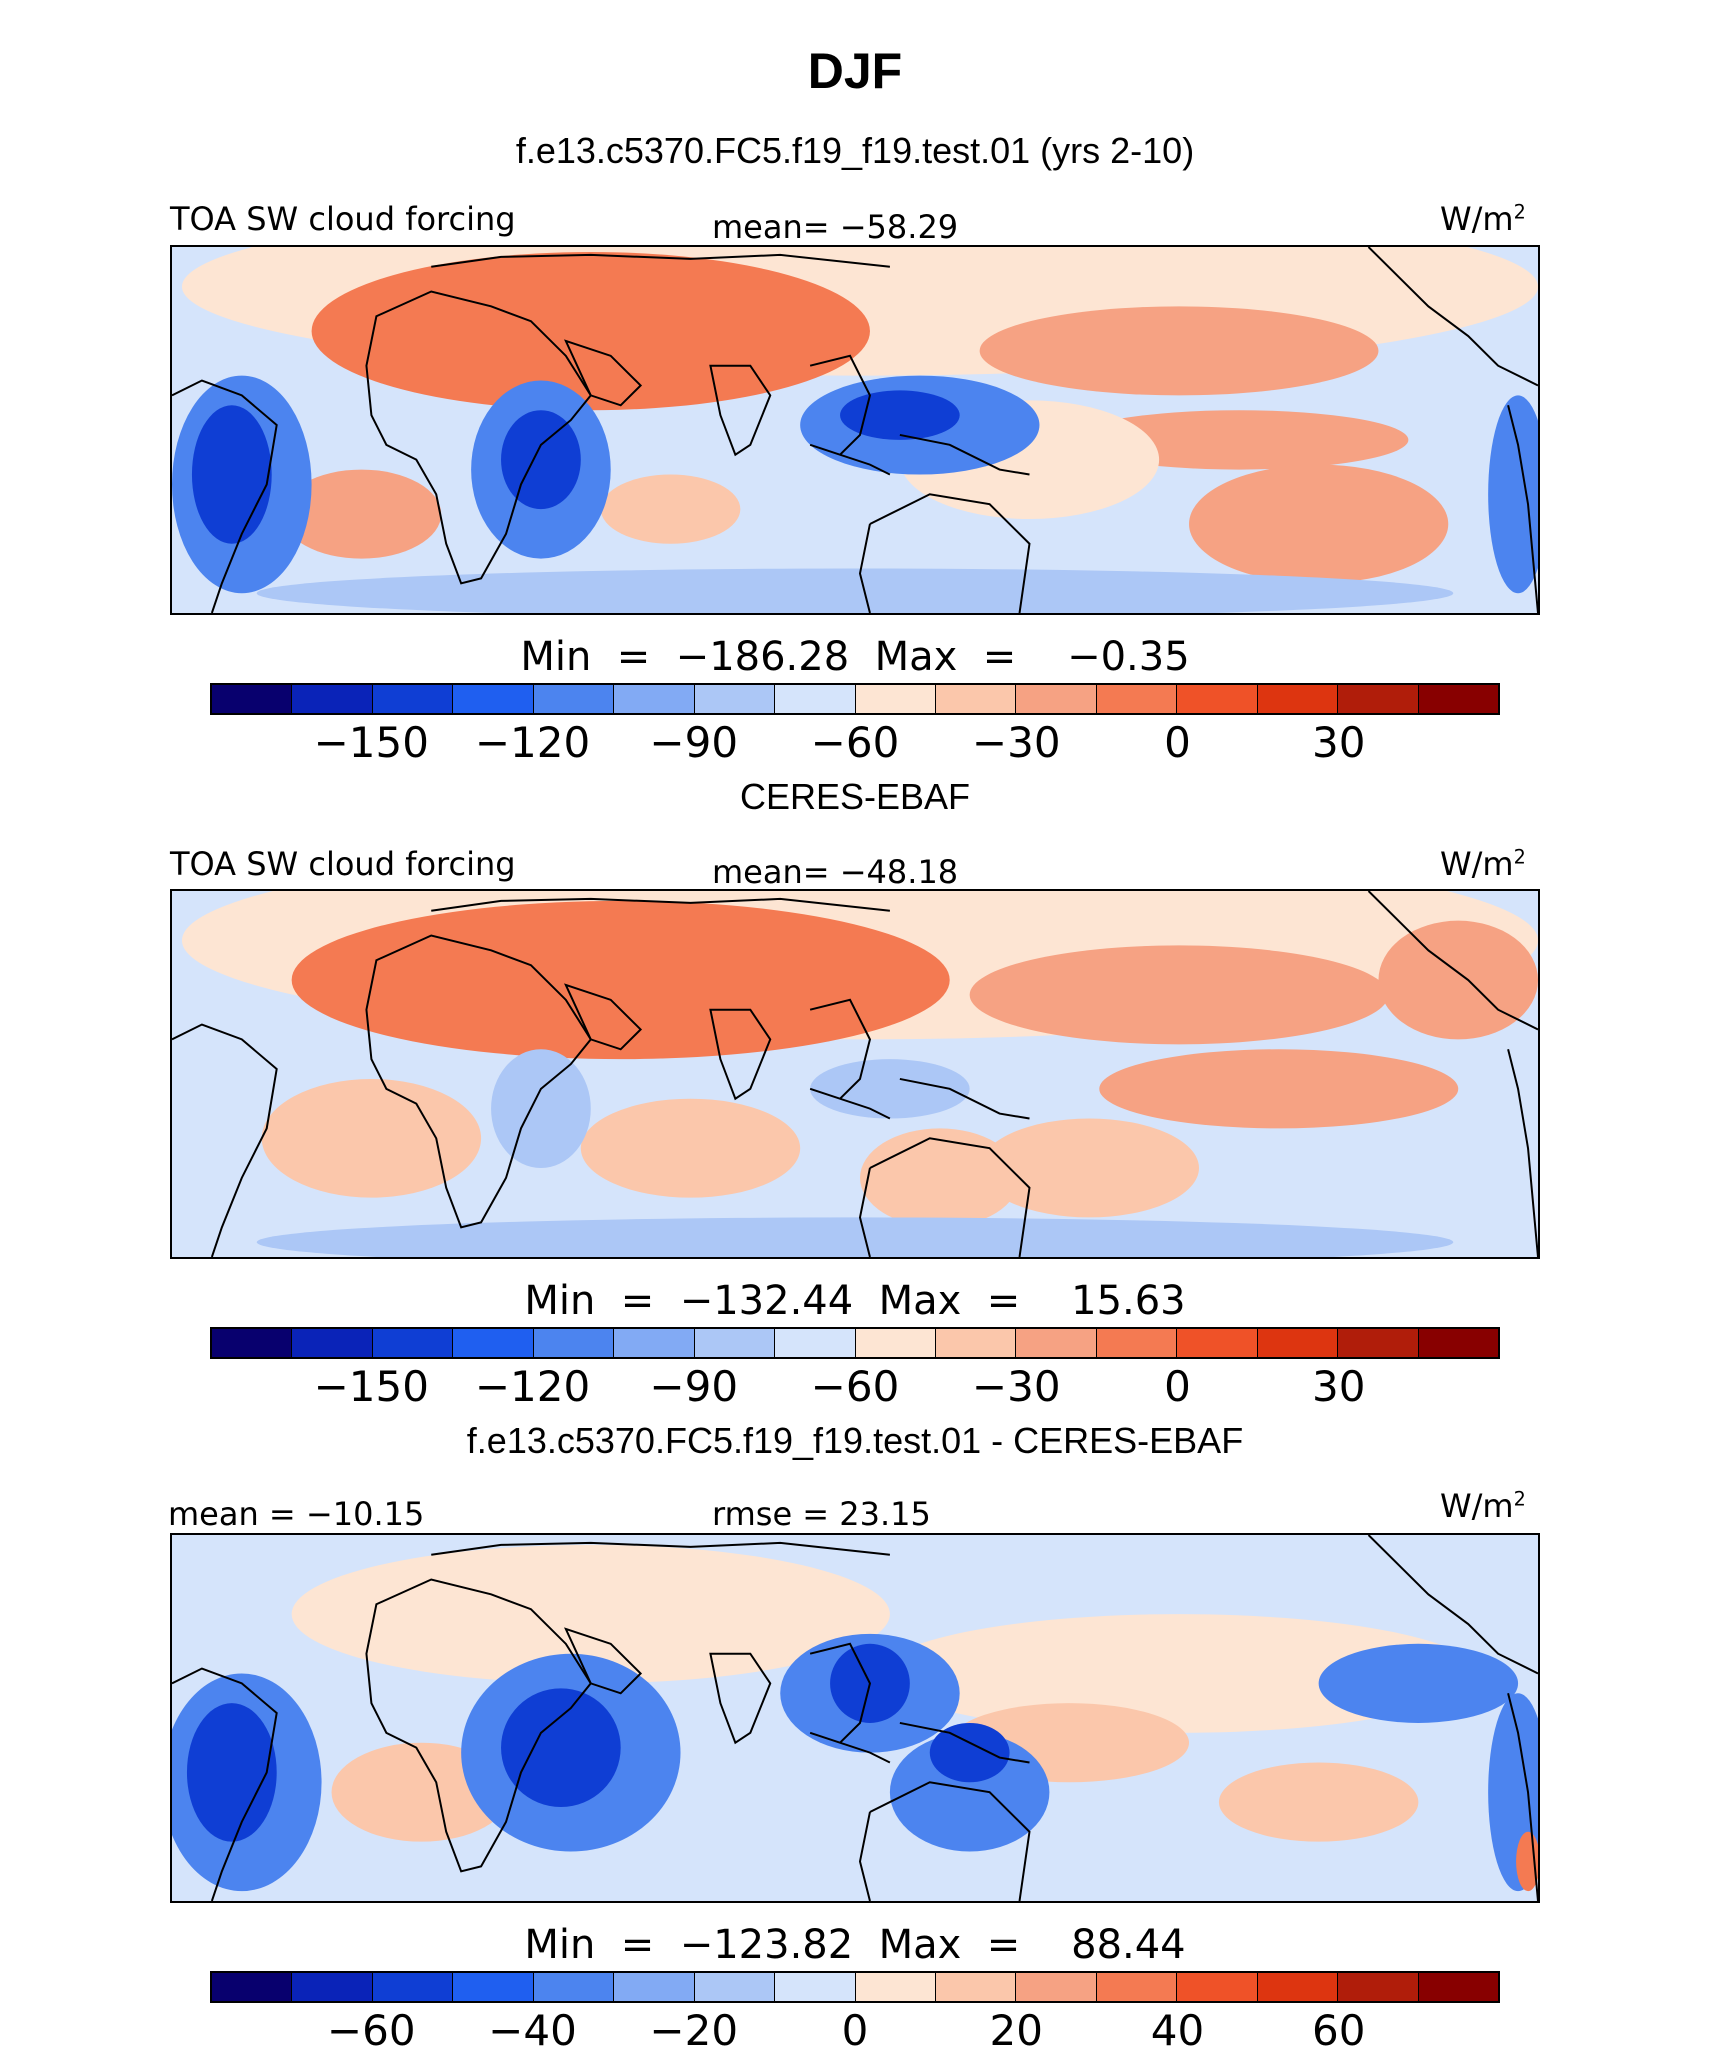 This screenshot has height=2055, width=1710. Describe the element at coordinates (1177, 2030) in the screenshot. I see `colorbar-tick-label: 40` at that location.